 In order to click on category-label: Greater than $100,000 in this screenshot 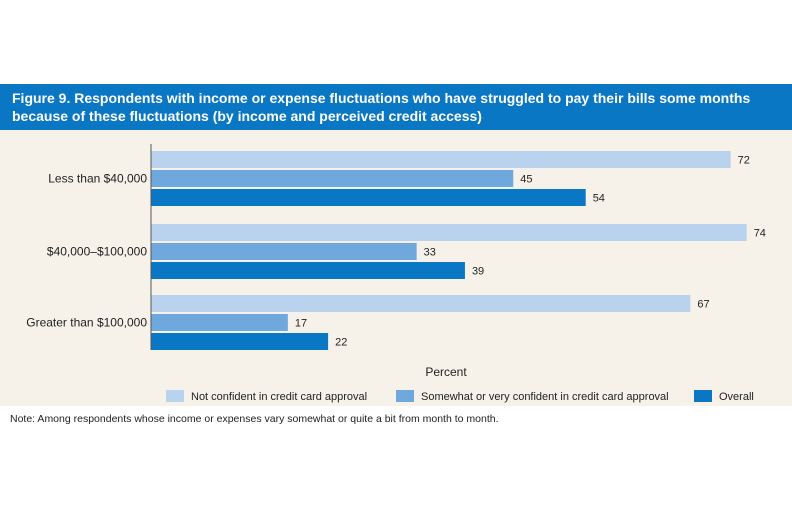, I will do `click(86, 323)`.